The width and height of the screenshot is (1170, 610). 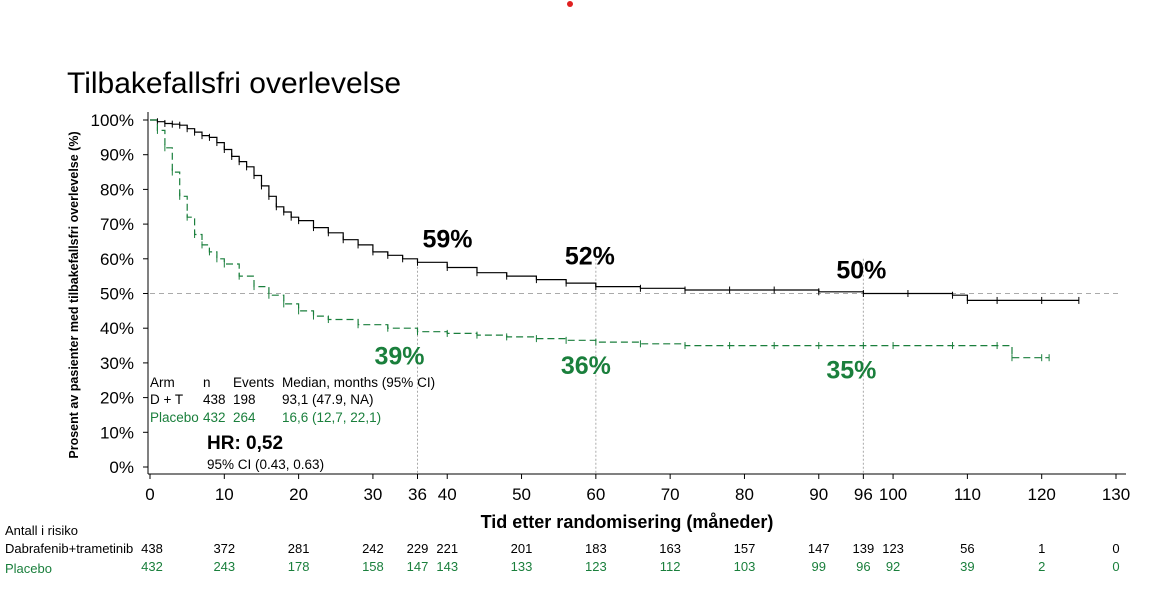 What do you see at coordinates (447, 566) in the screenshot?
I see `risk-value: 143` at bounding box center [447, 566].